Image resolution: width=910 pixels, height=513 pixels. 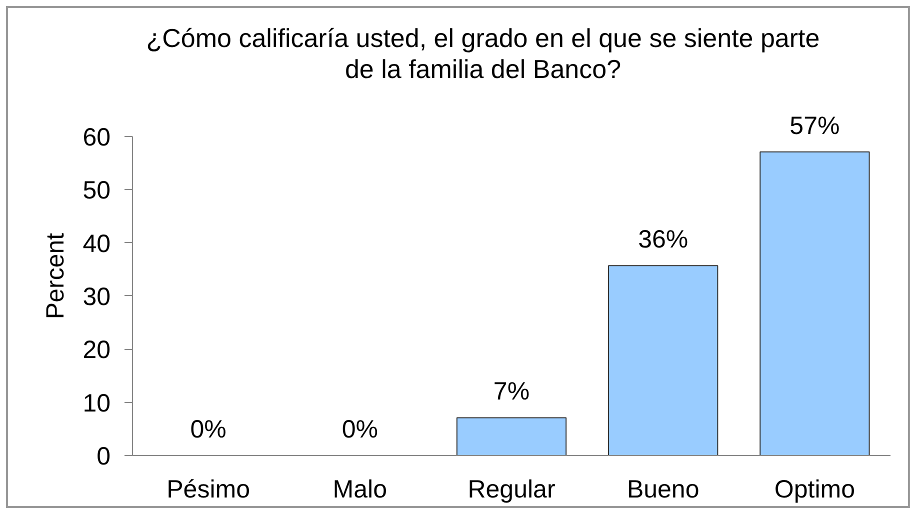 What do you see at coordinates (663, 490) in the screenshot?
I see `x-tick-label: Bueno` at bounding box center [663, 490].